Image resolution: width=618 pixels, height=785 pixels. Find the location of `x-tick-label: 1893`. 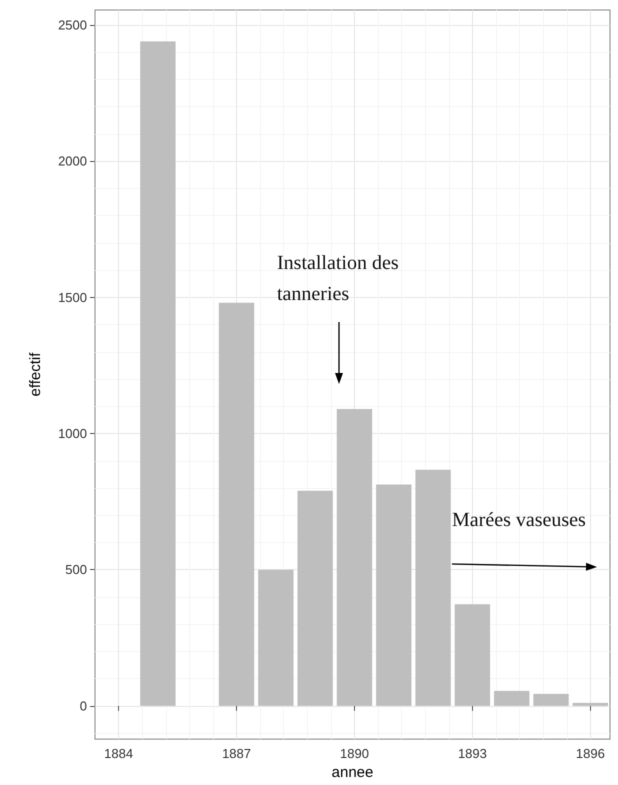

x-tick-label: 1893 is located at coordinates (472, 754).